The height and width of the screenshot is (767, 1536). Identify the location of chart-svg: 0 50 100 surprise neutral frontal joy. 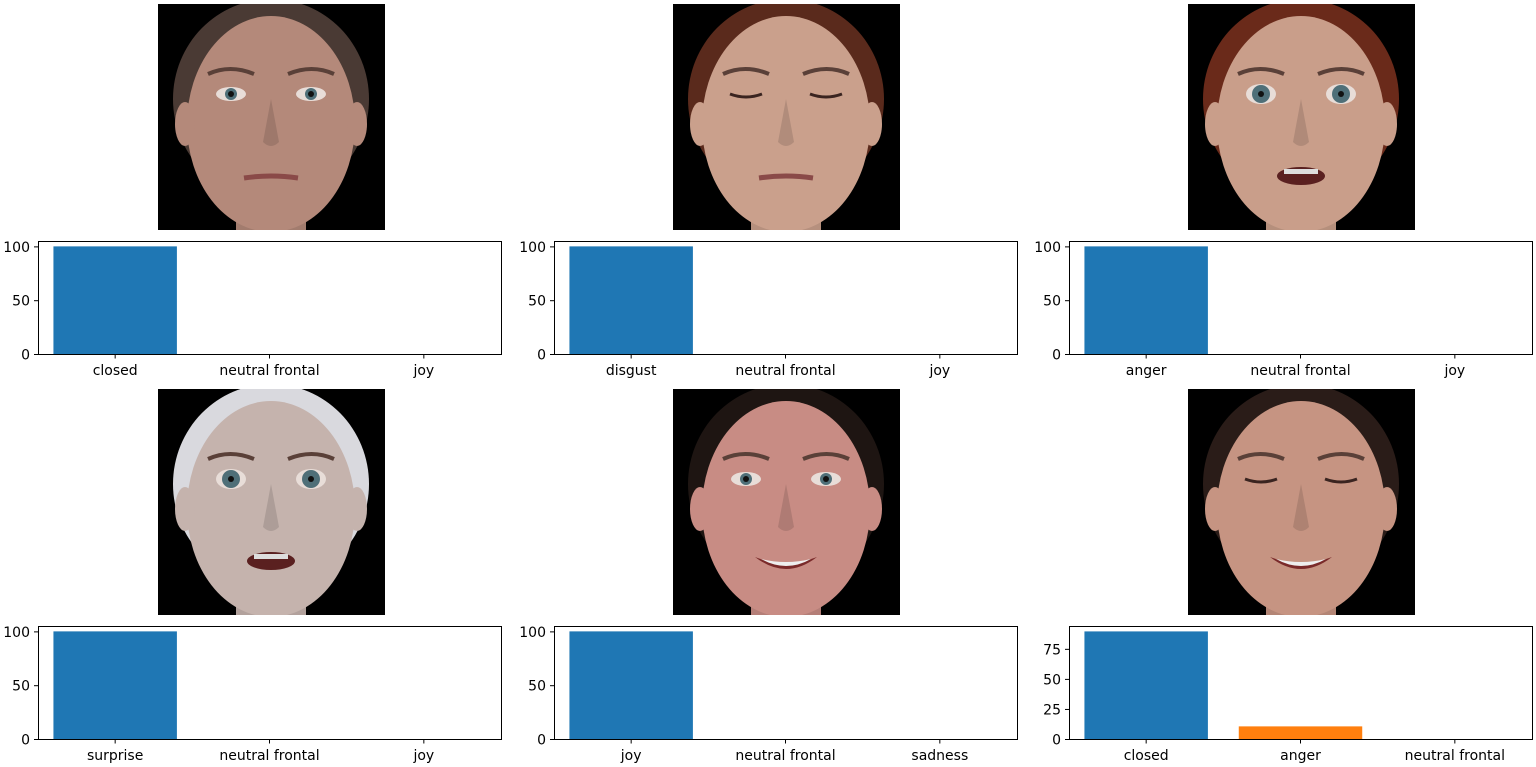
(252, 694).